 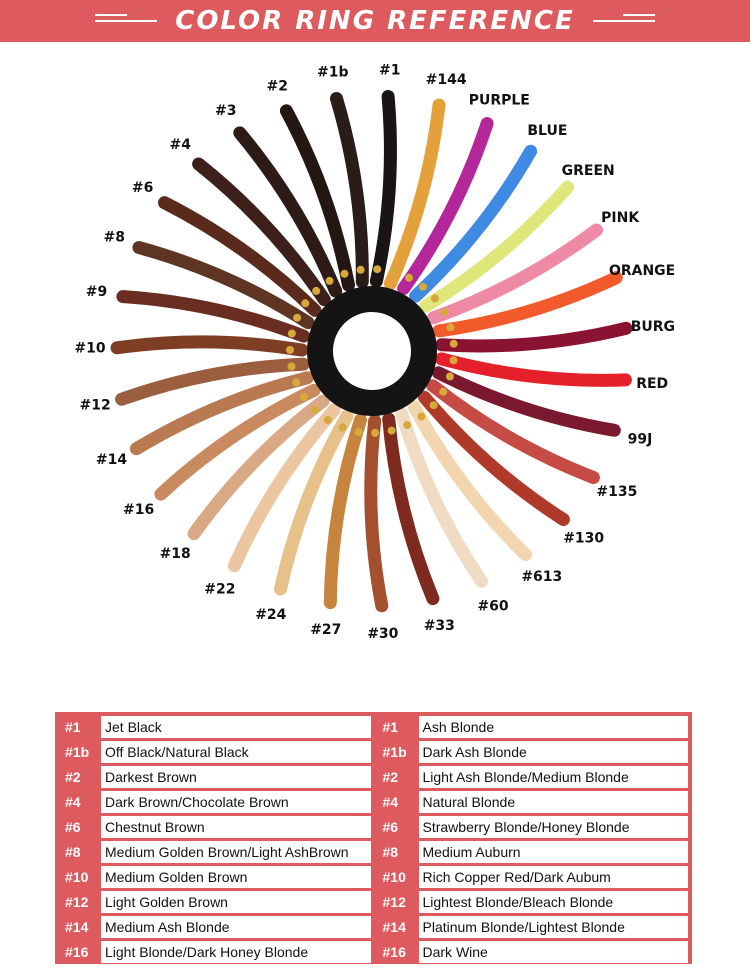 What do you see at coordinates (455, 952) in the screenshot?
I see `color-name: Dark Wine` at bounding box center [455, 952].